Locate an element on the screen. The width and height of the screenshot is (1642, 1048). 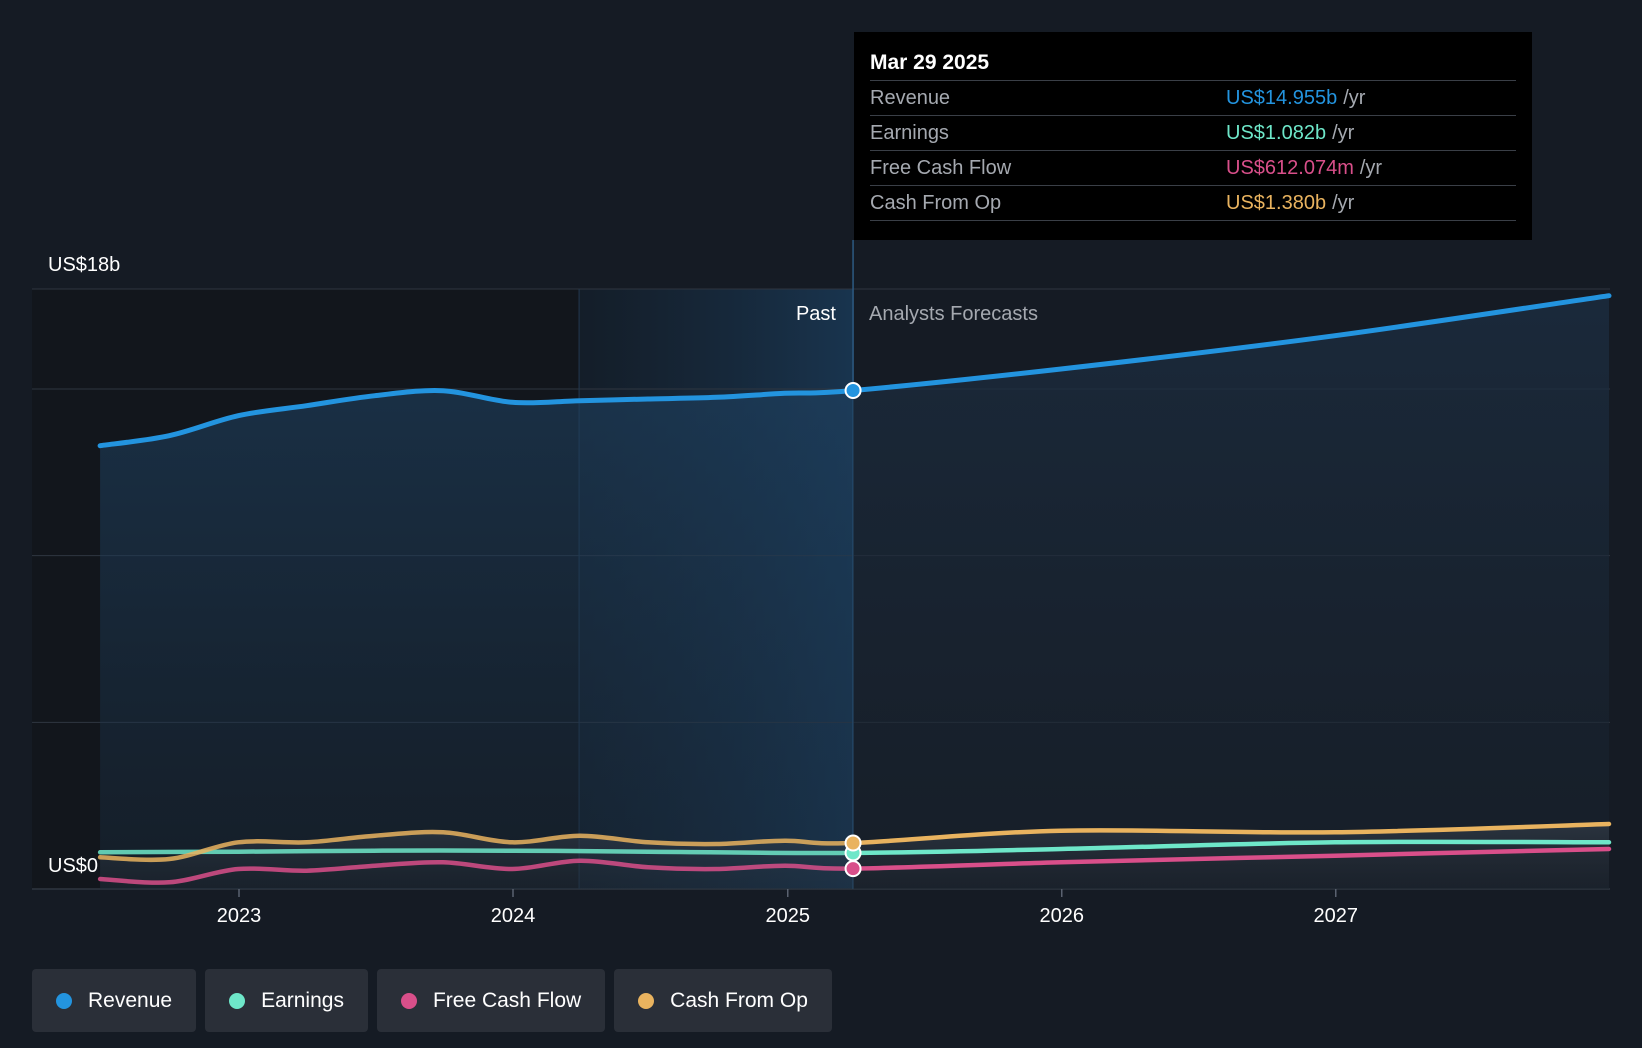
x-tick-label: 2026 is located at coordinates (1062, 916).